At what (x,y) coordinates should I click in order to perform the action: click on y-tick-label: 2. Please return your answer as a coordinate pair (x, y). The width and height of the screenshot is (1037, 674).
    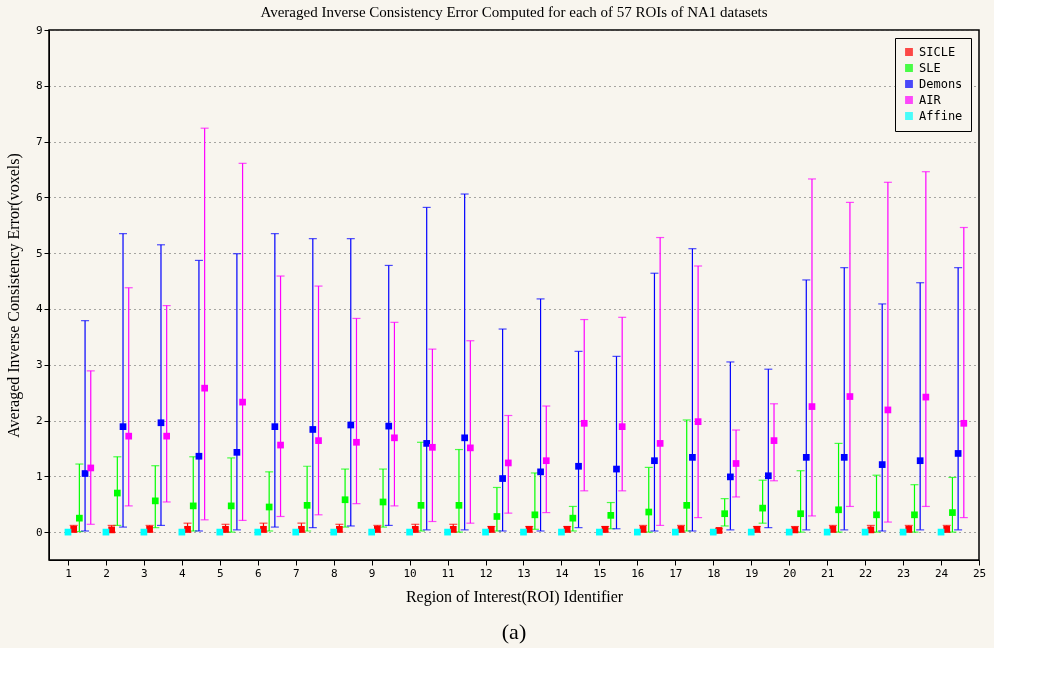
    Looking at the image, I should click on (39, 421).